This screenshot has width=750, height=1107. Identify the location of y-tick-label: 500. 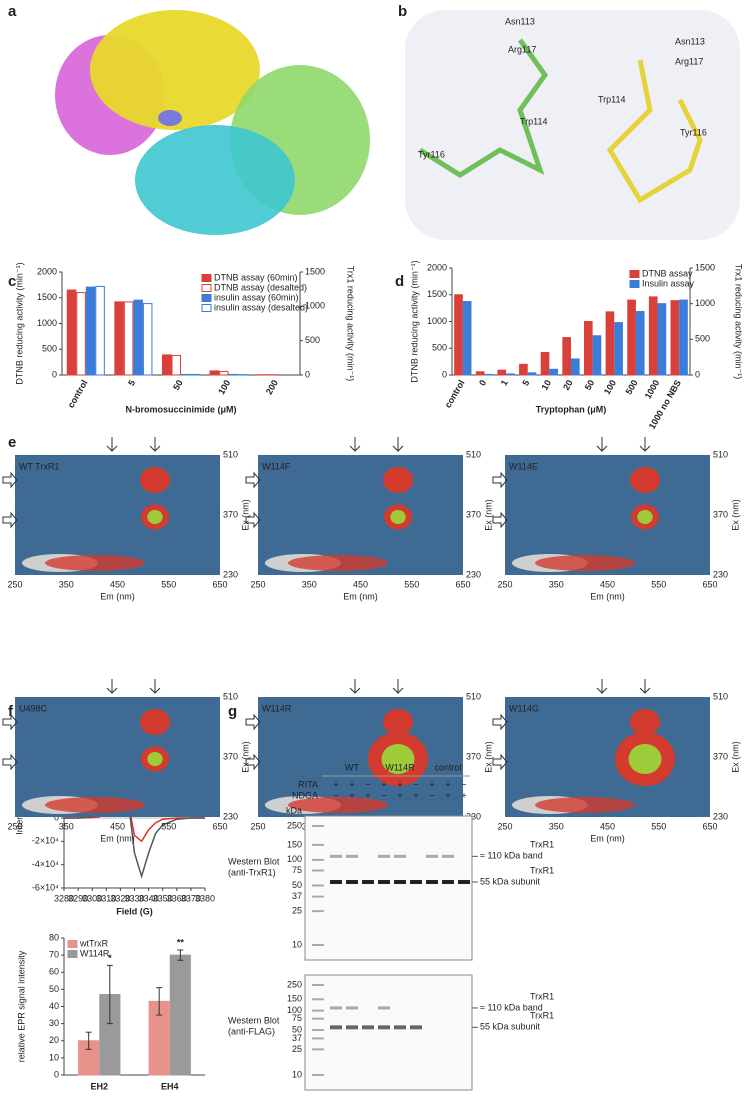
(49, 349).